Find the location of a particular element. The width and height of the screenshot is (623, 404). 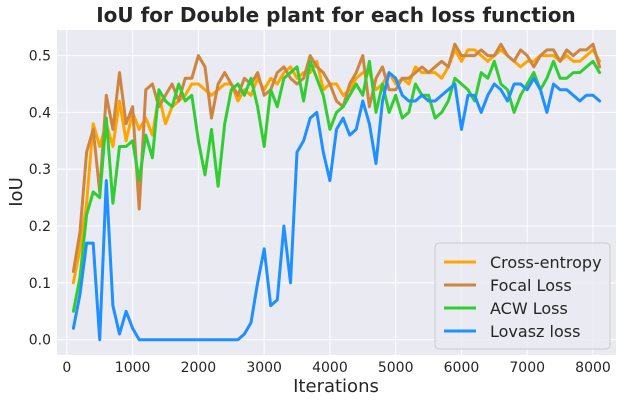

legend-label-acw-loss: ACW Loss is located at coordinates (529, 308).